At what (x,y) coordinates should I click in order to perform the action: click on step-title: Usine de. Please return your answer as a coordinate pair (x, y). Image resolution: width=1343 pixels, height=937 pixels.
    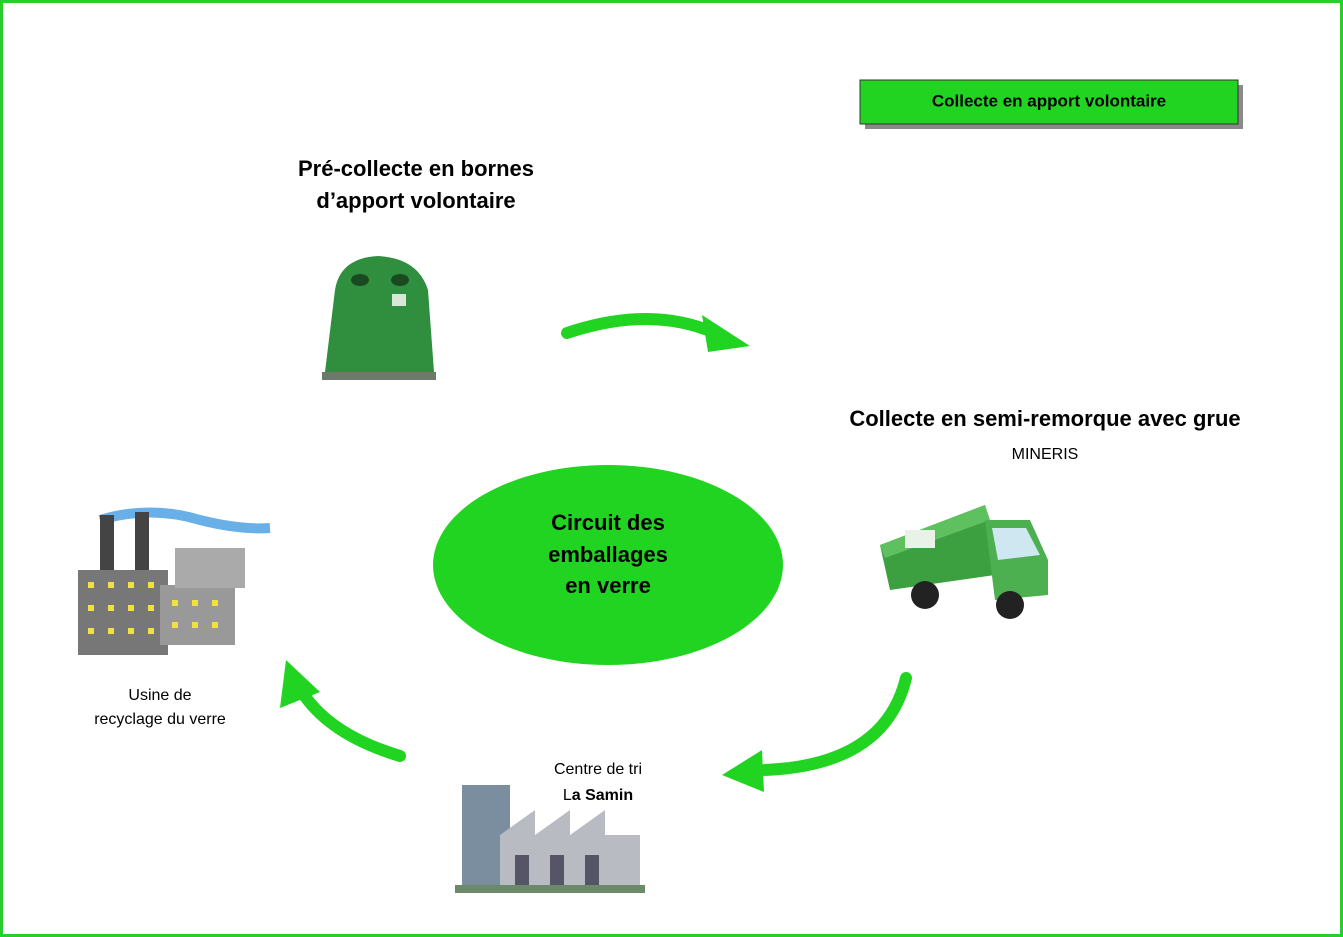
    Looking at the image, I should click on (159, 695).